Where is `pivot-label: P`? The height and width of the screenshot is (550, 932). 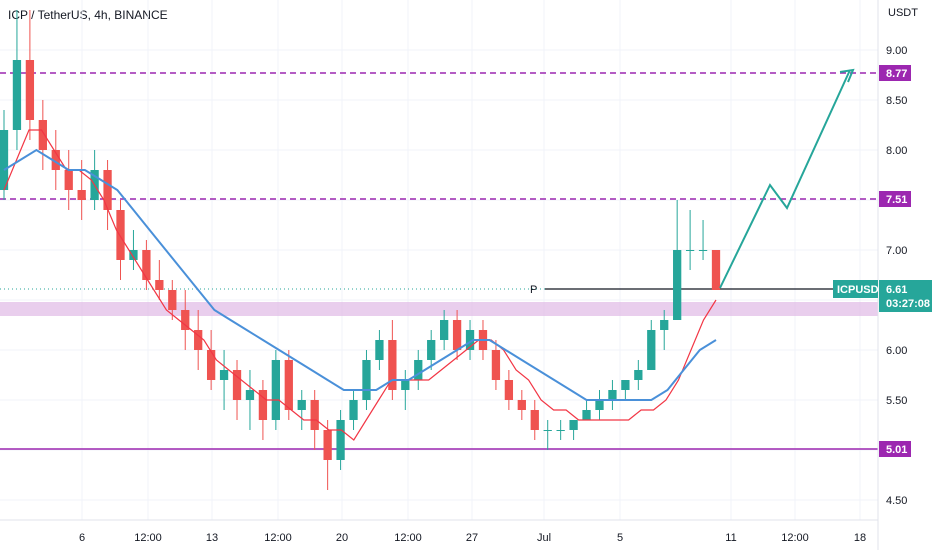
pivot-label: P is located at coordinates (533, 290).